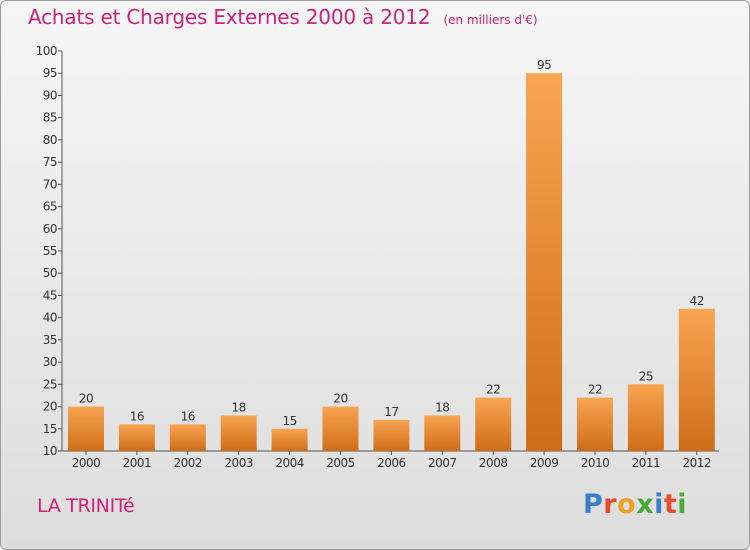 The image size is (750, 550). What do you see at coordinates (50, 207) in the screenshot?
I see `y-tick-label: 65` at bounding box center [50, 207].